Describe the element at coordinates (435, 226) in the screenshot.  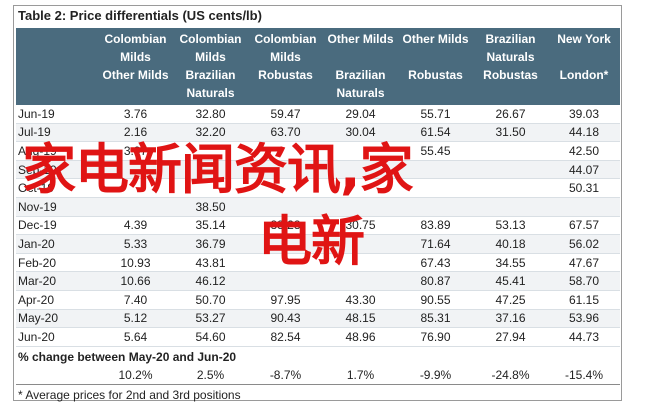
I see `table-cell: 83.89` at that location.